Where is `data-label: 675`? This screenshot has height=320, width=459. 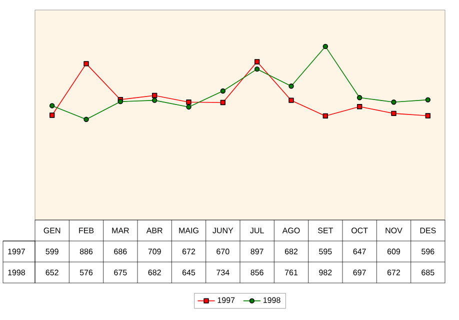
data-label: 675 is located at coordinates (120, 273).